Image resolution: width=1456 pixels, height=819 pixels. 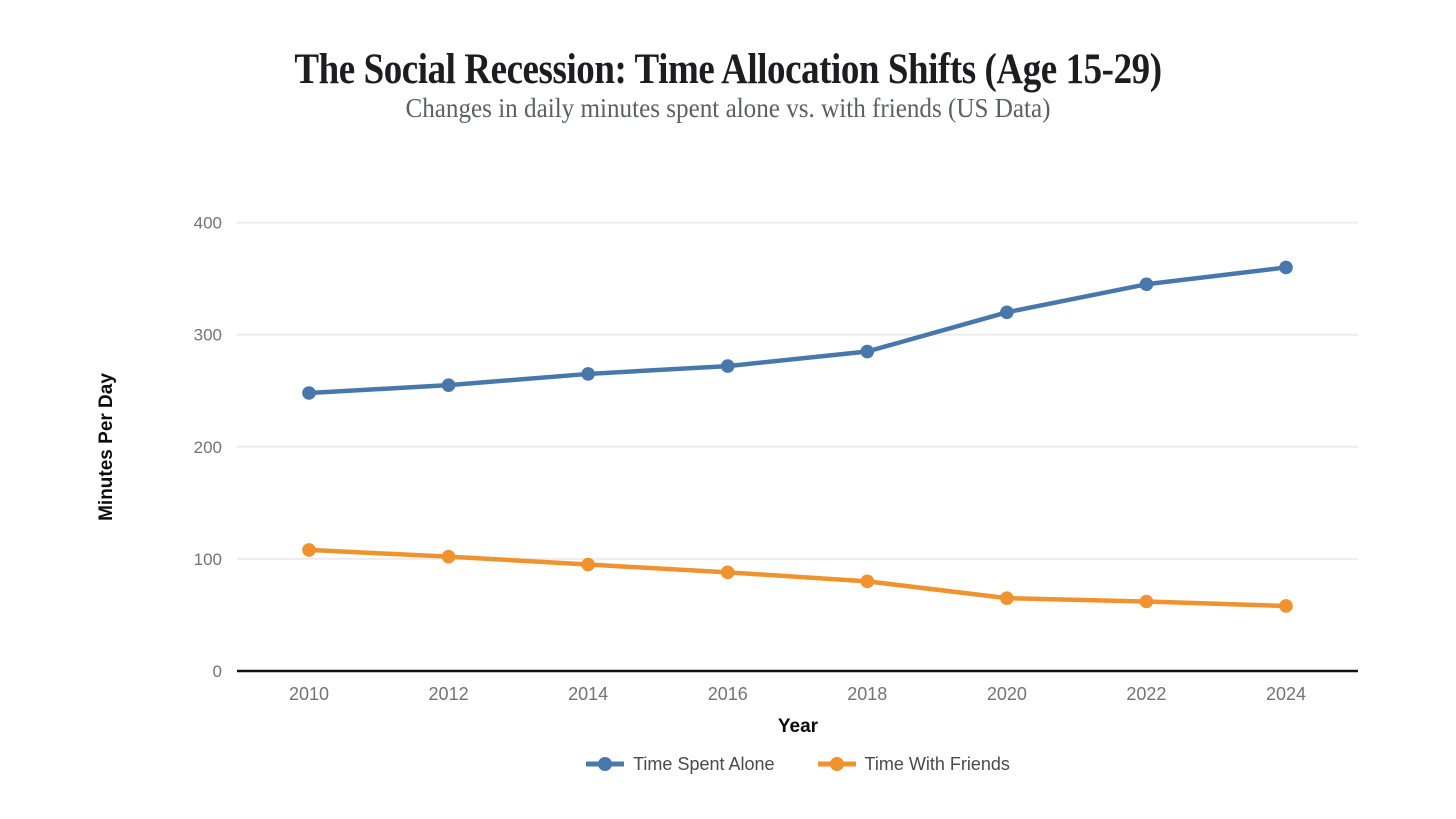 I want to click on legend-item-time-with-friends: Time With Friends, so click(x=913, y=764).